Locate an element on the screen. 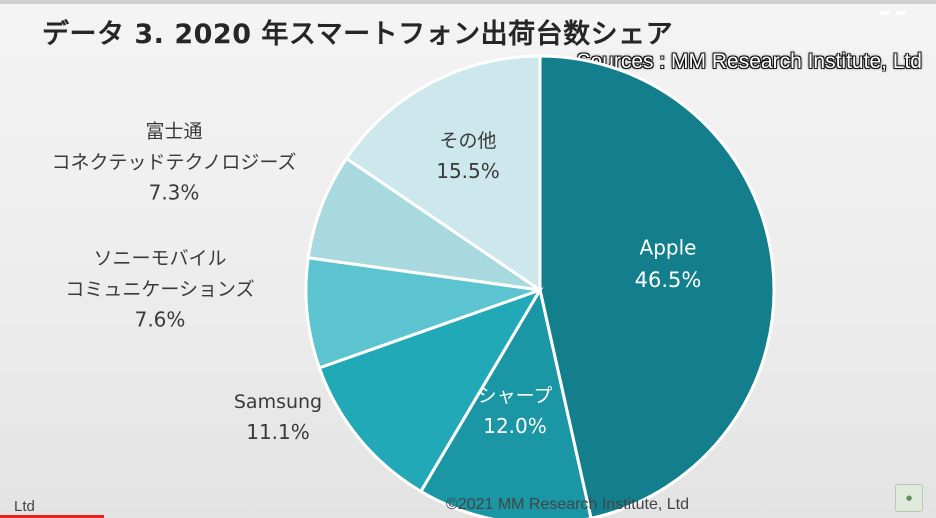  pie-slice-sony is located at coordinates (422, 313).